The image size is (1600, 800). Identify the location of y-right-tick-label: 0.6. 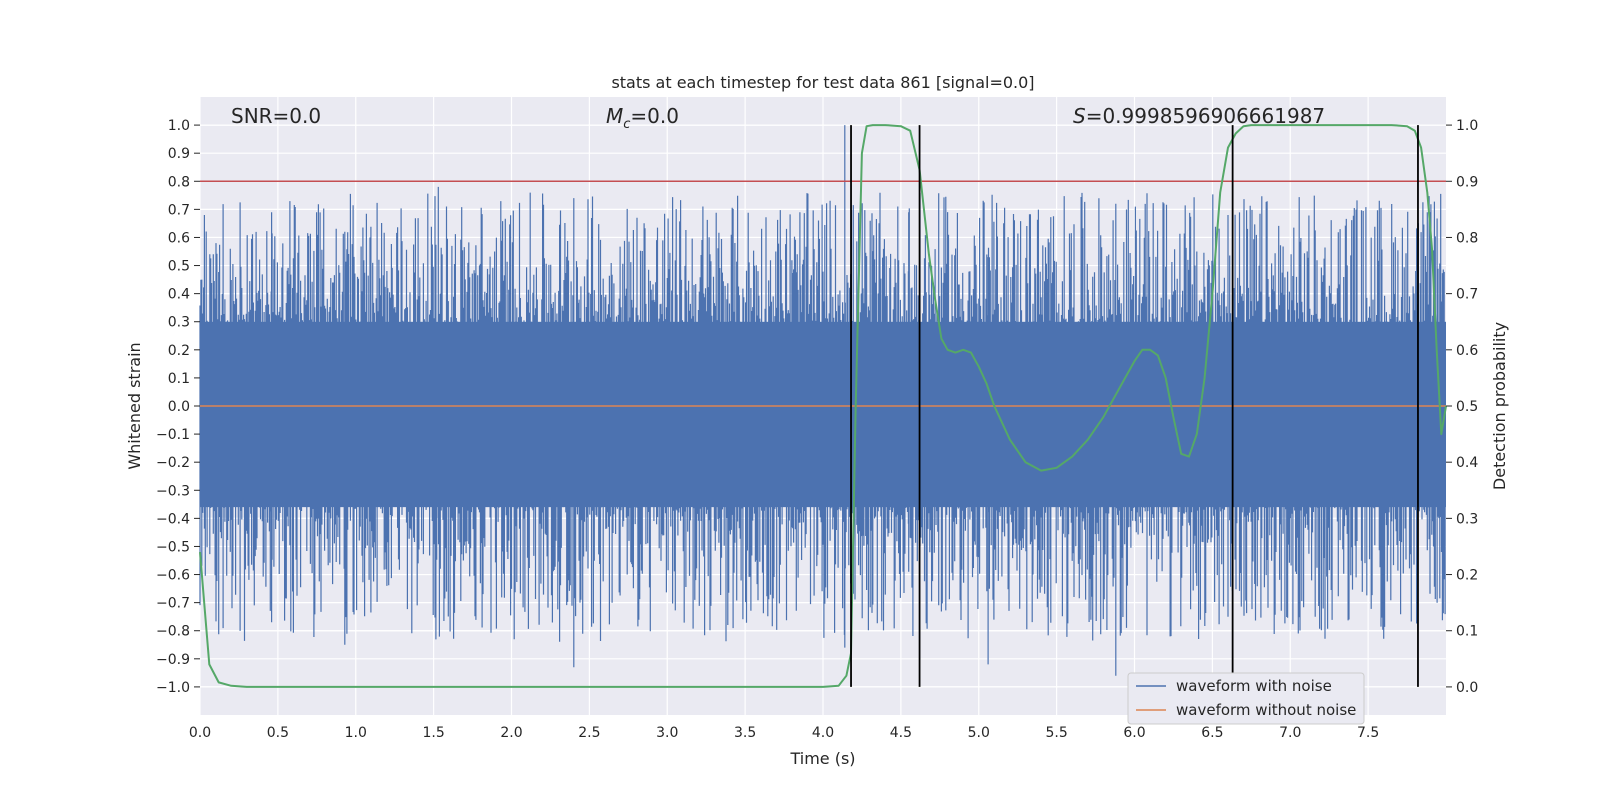
(1467, 351).